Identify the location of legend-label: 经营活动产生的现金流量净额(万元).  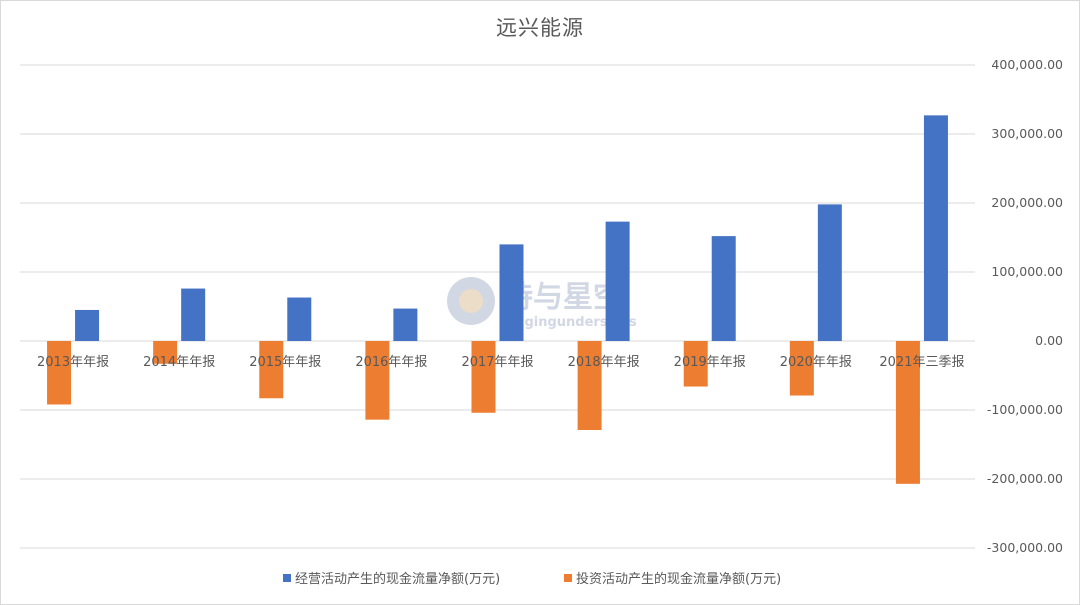
(397, 579).